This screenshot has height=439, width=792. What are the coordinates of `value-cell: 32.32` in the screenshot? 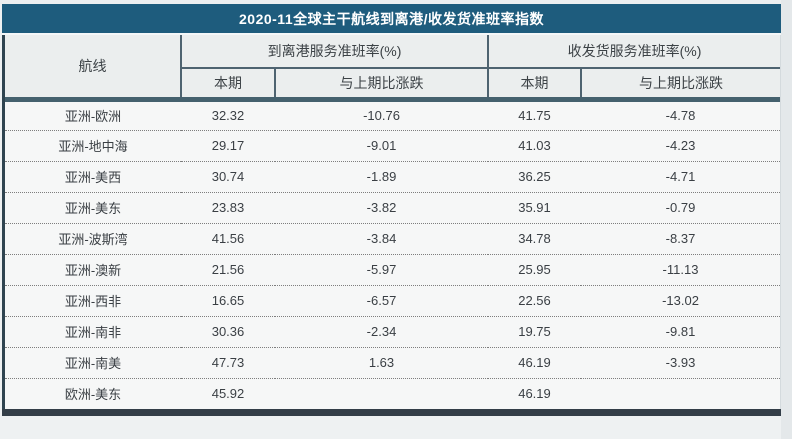 It's located at (228, 115).